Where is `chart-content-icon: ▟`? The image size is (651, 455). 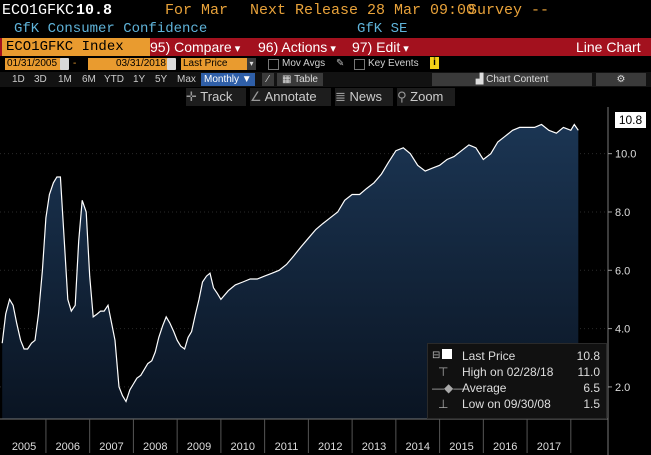
chart-content-icon: ▟ is located at coordinates (479, 79).